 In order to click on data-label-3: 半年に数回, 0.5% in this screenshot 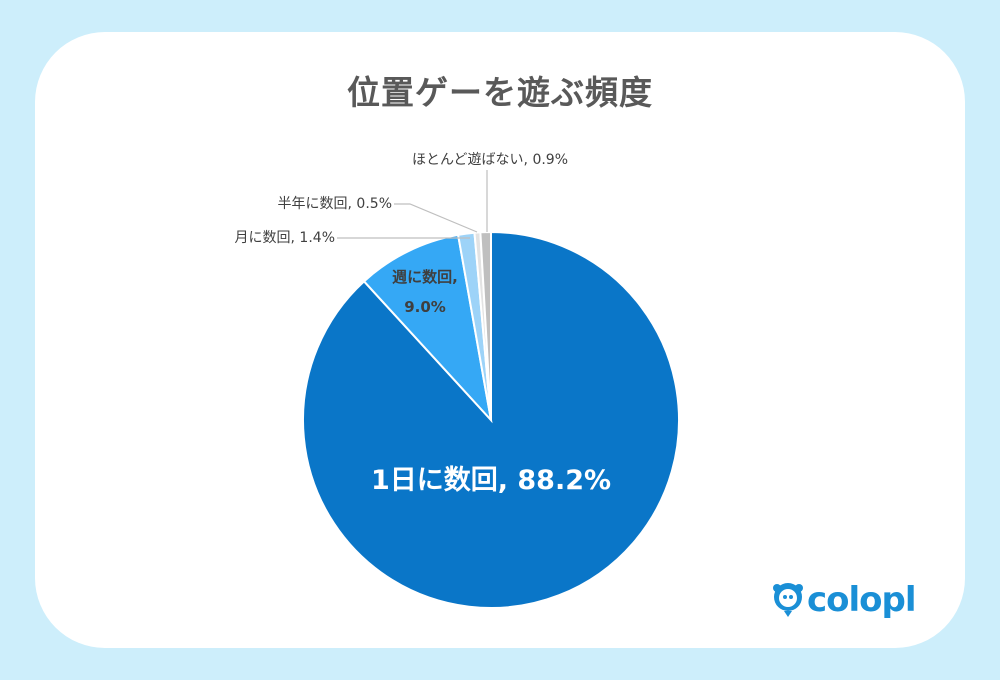, I will do `click(335, 204)`.